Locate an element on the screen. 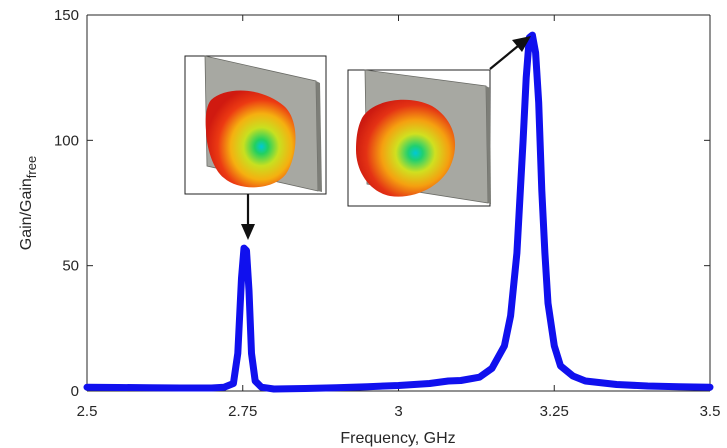 This screenshot has height=448, width=727. y-axis-label-subscript: free is located at coordinates (31, 167).